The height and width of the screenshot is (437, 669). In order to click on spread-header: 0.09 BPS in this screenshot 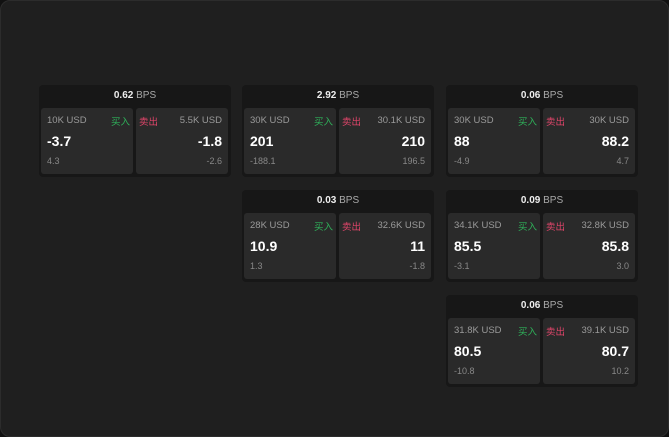, I will do `click(542, 200)`.